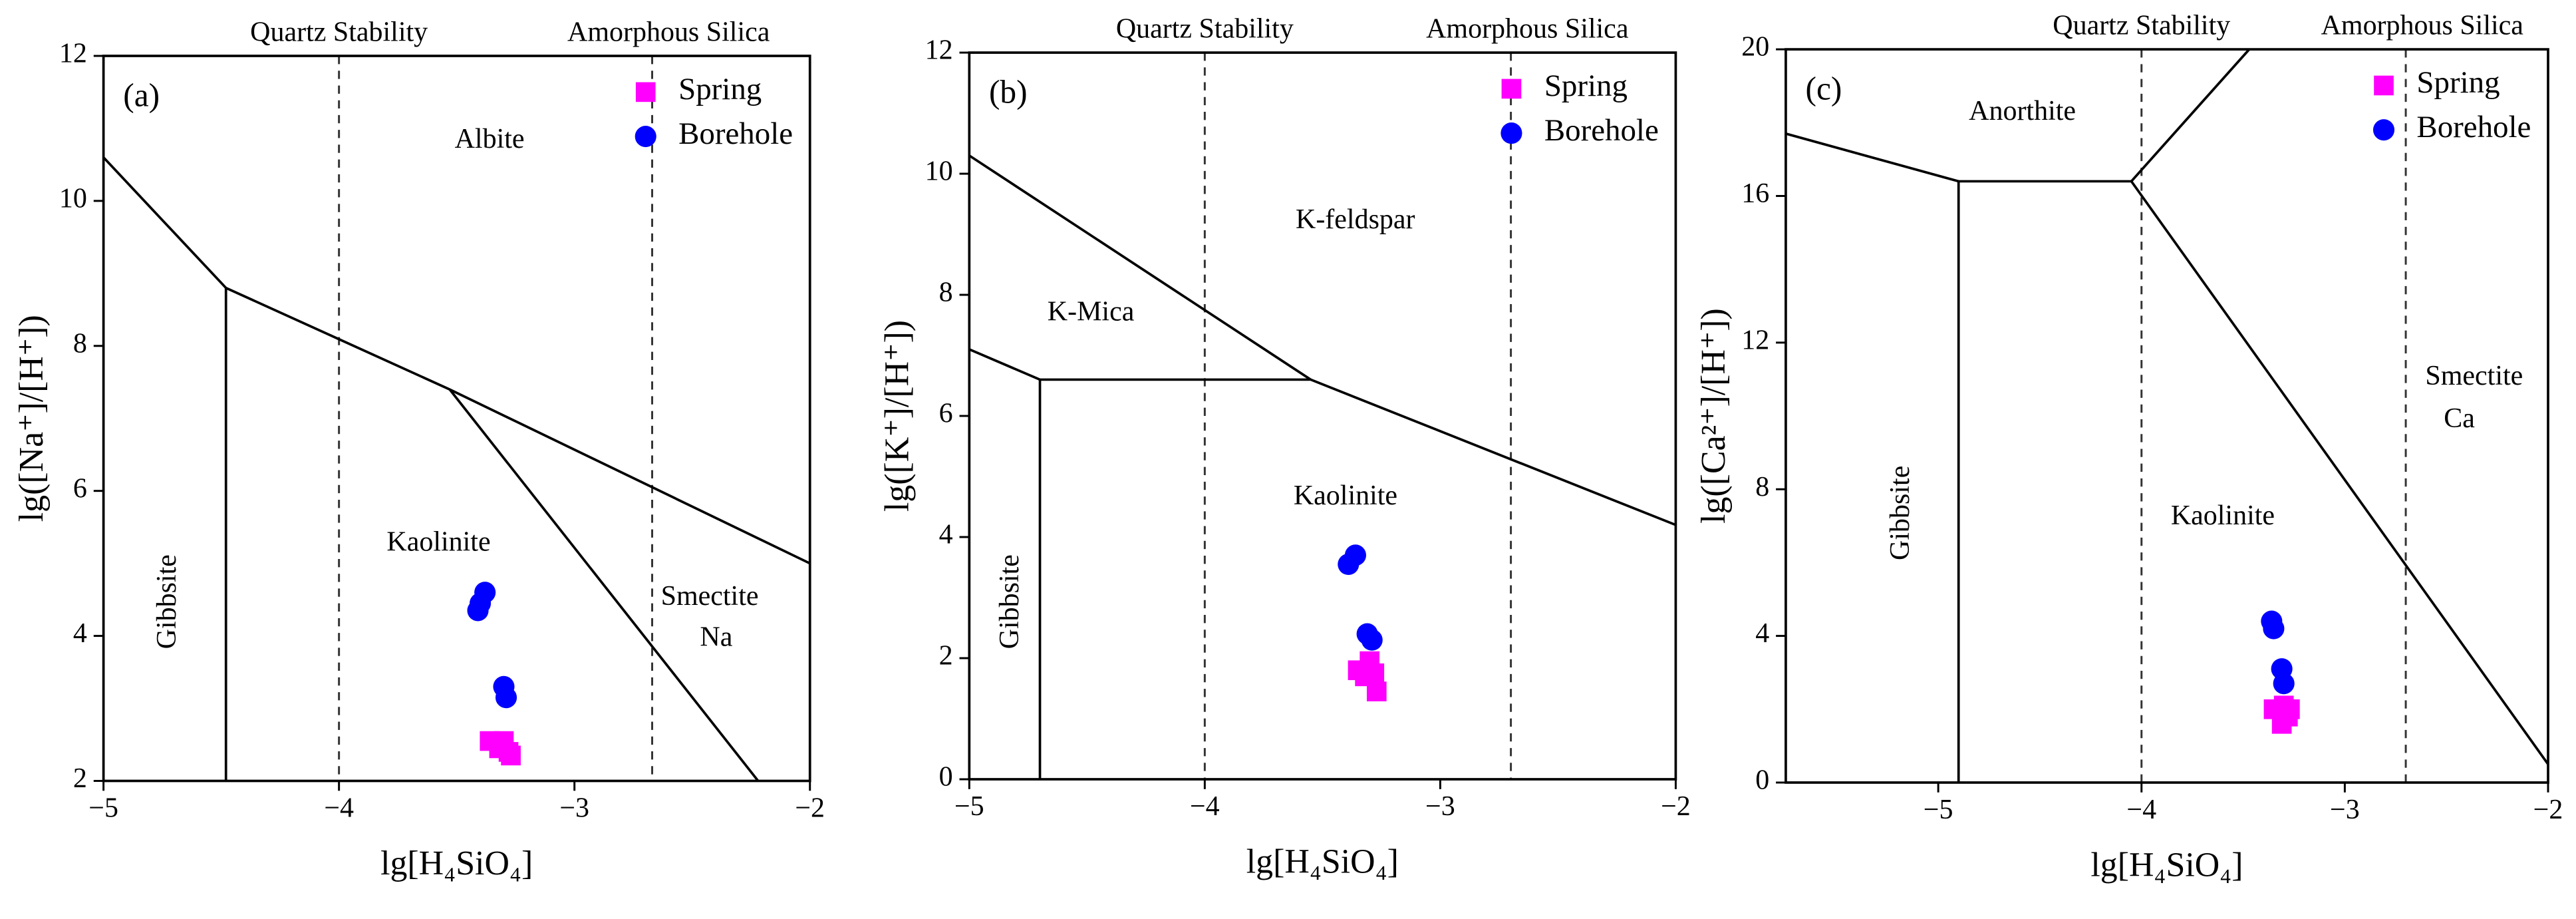 Image resolution: width=2576 pixels, height=919 pixels. What do you see at coordinates (1355, 219) in the screenshot?
I see `region-label: K-feldspar` at bounding box center [1355, 219].